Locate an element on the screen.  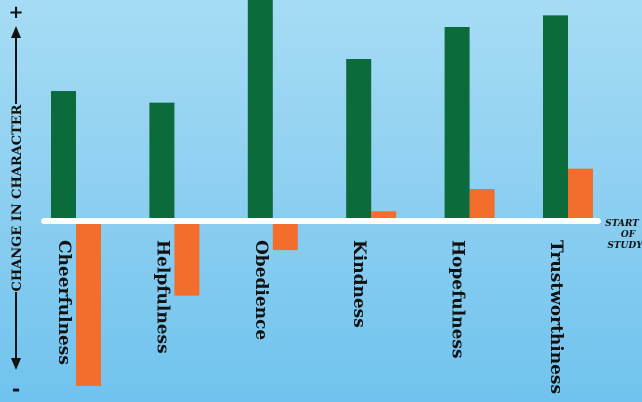
y-axis-label: CHANGE IN CHARACTER is located at coordinates (17, 197).